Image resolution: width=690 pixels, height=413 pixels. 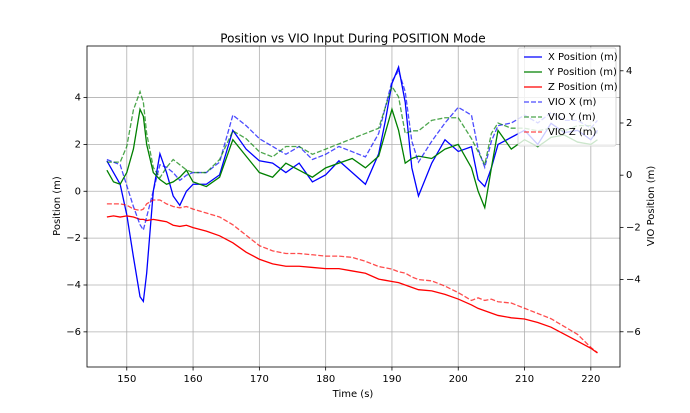 What do you see at coordinates (259, 379) in the screenshot?
I see `x-tick-label: 170` at bounding box center [259, 379].